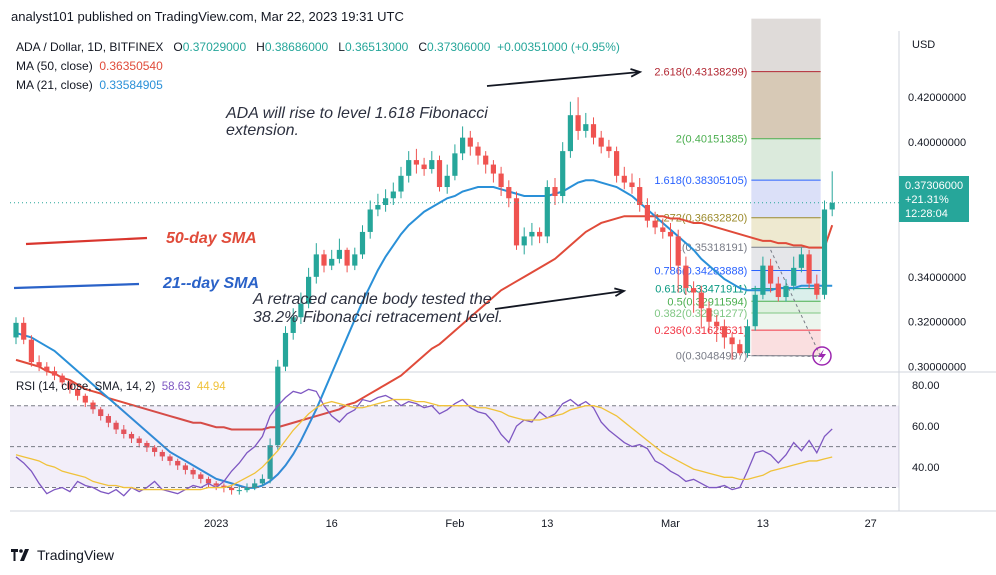 The image size is (996, 575). Describe the element at coordinates (712, 140) in the screenshot. I see `fib-level-label: 2(0.40151385)` at that location.